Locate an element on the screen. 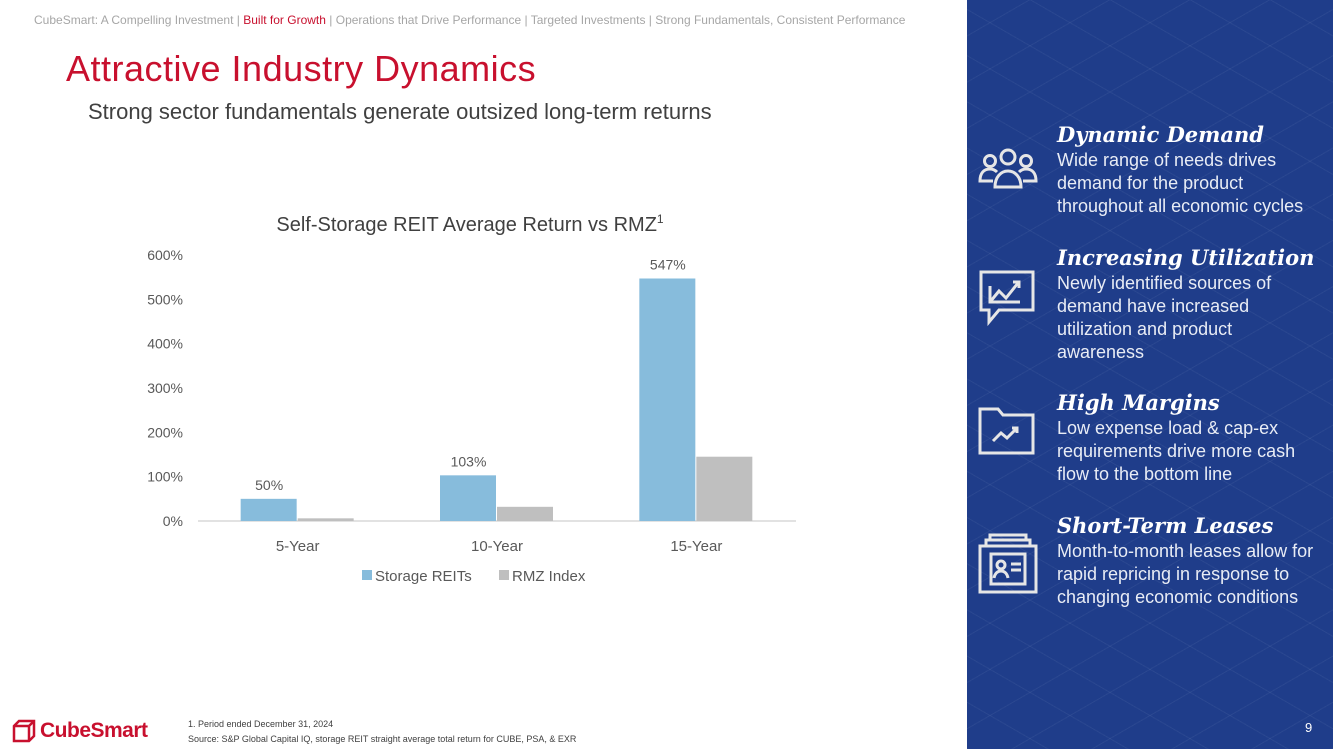  nav-item: CubeSmart: A Compelling Investment is located at coordinates (134, 20).